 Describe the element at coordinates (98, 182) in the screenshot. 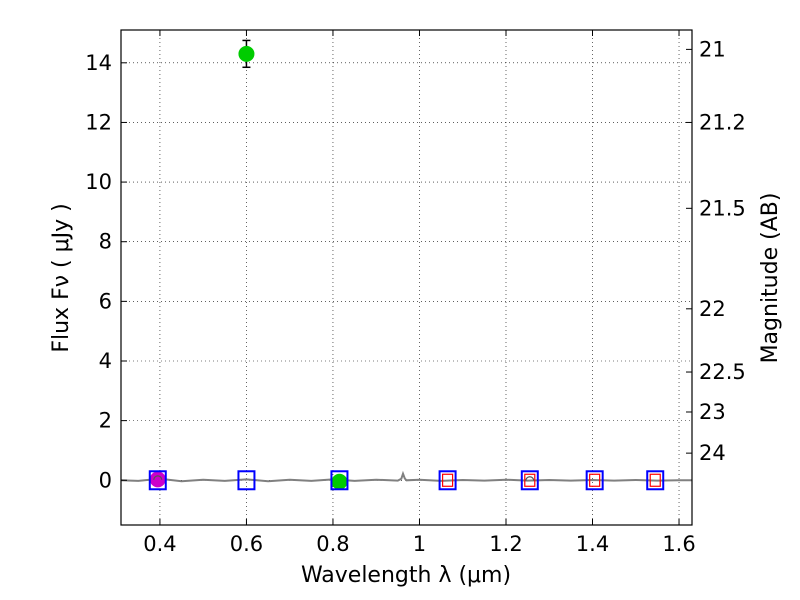

I see `y-tick-label: 10` at that location.